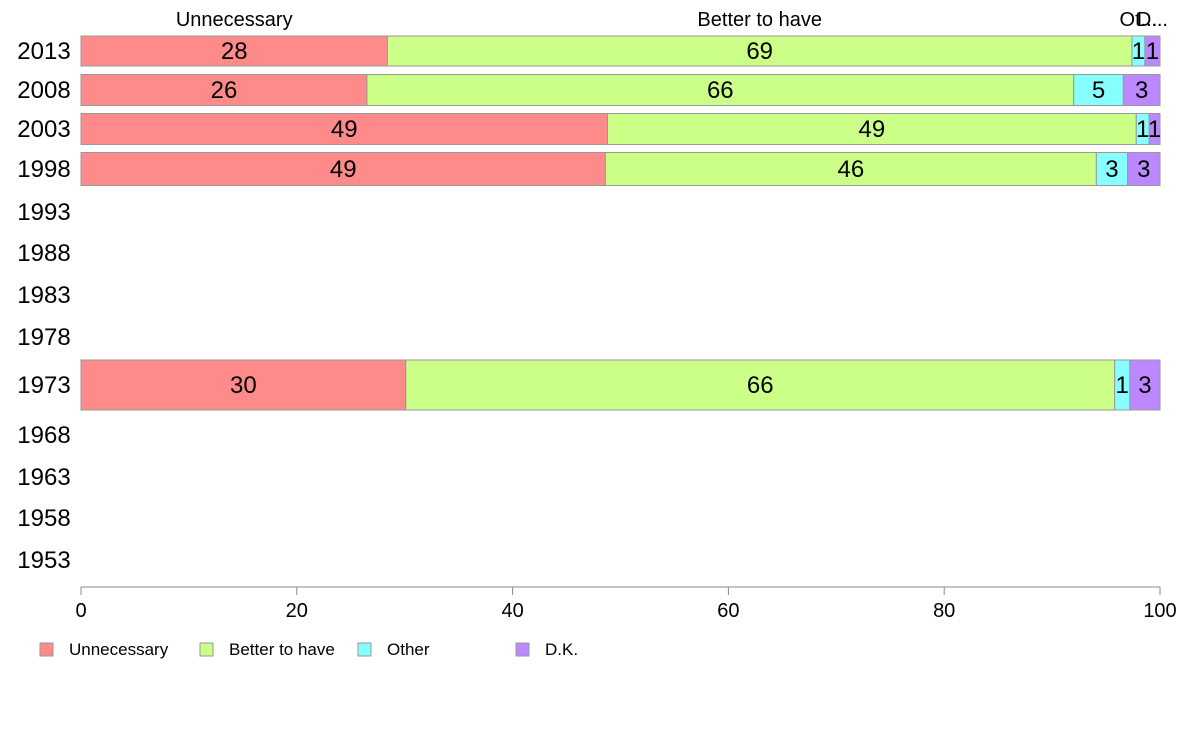  What do you see at coordinates (43, 90) in the screenshot?
I see `year-label-2008: 2008` at bounding box center [43, 90].